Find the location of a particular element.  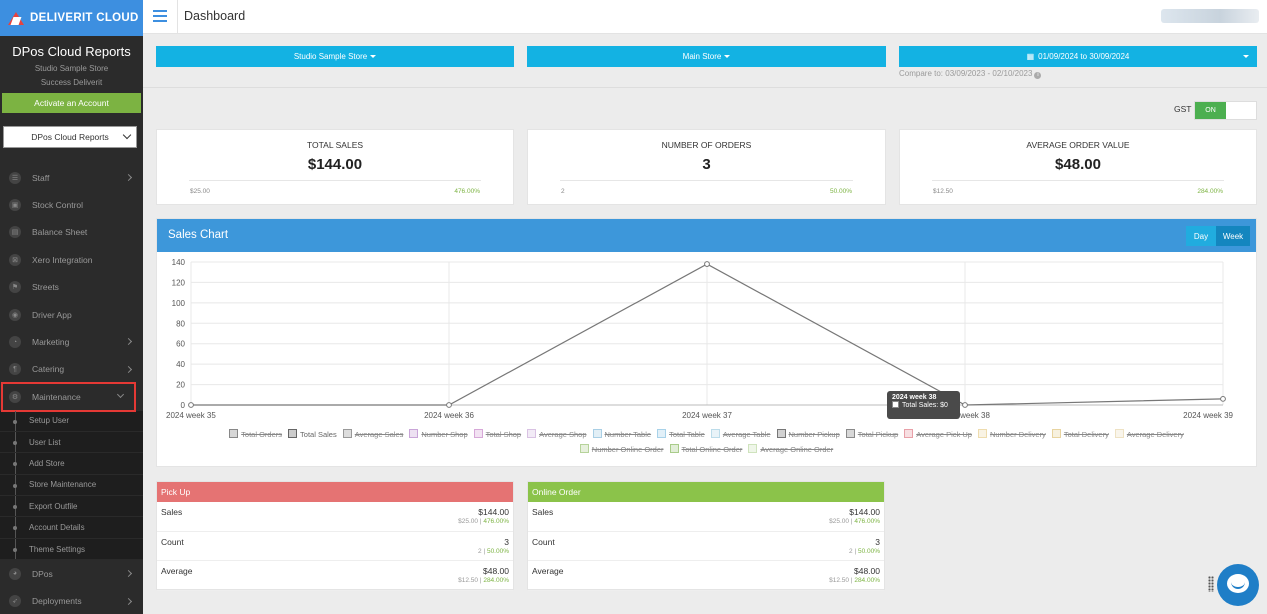

chat-bubble-icon is located at coordinates (1238, 585).